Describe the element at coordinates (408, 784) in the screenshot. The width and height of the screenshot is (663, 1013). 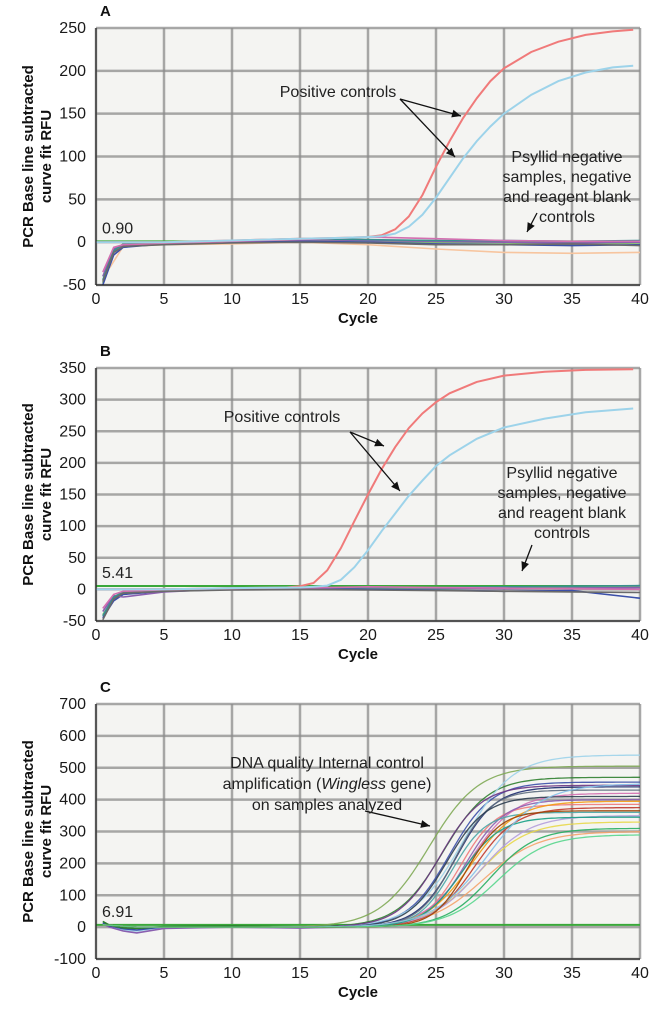
I see `annotation-text-line: gene)` at that location.